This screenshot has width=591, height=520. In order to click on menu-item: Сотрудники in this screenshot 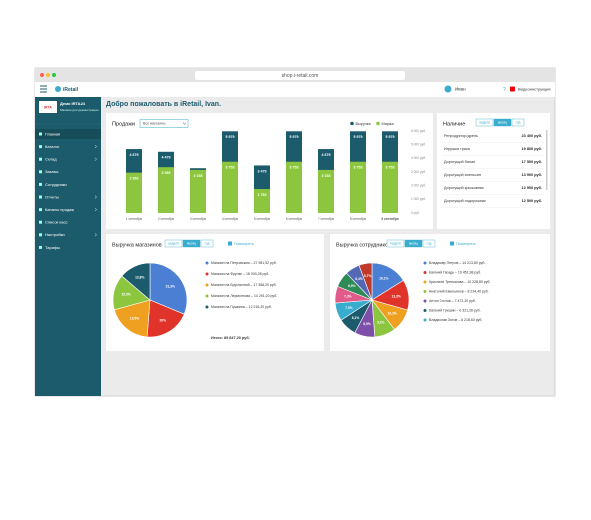, I will do `click(56, 184)`.